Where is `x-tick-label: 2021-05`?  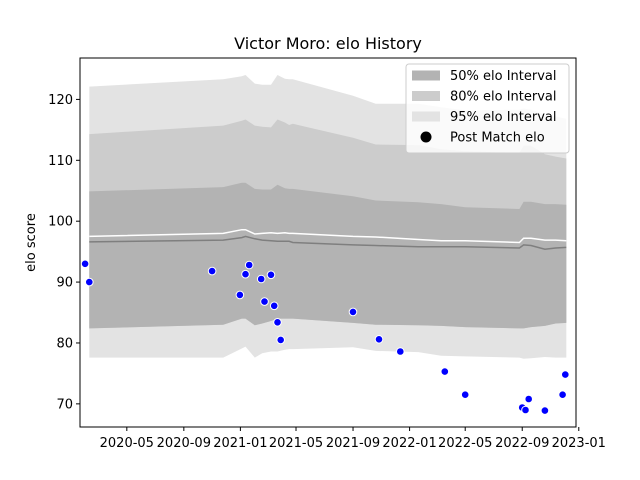 x-tick-label: 2021-05 is located at coordinates (296, 443).